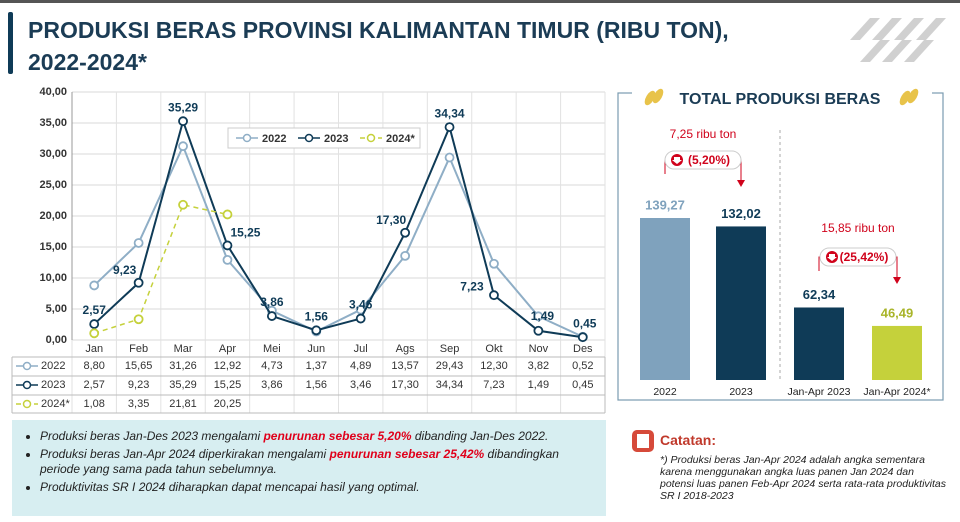 The width and height of the screenshot is (960, 522). I want to click on down-arrow, so click(677, 160).